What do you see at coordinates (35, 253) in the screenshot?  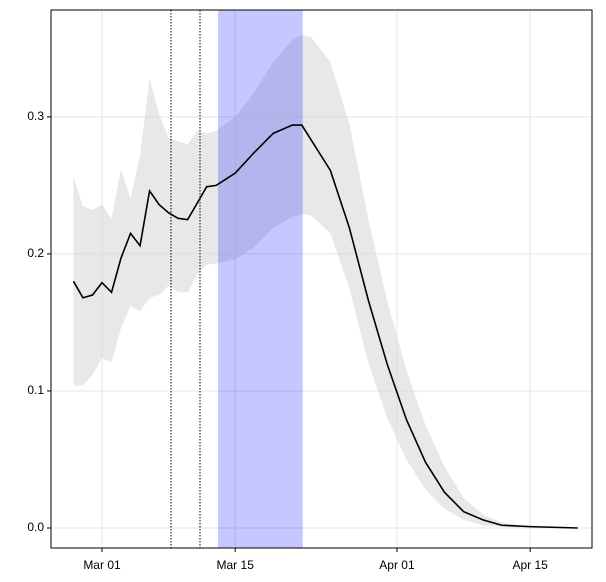 I see `y-tick-label: 0.2` at bounding box center [35, 253].